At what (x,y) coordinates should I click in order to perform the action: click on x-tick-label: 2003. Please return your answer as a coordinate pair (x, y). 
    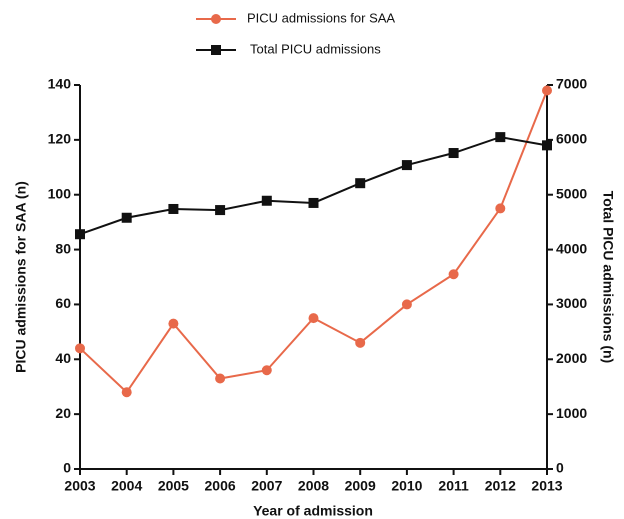
    Looking at the image, I should click on (79, 486).